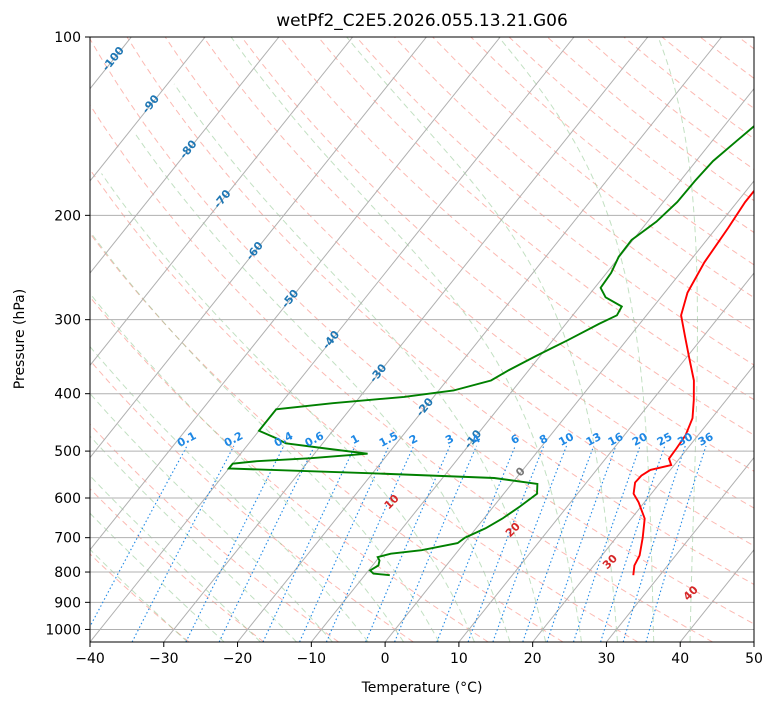 This screenshot has height=708, width=775. I want to click on y-tick-label: 800, so click(67, 573).